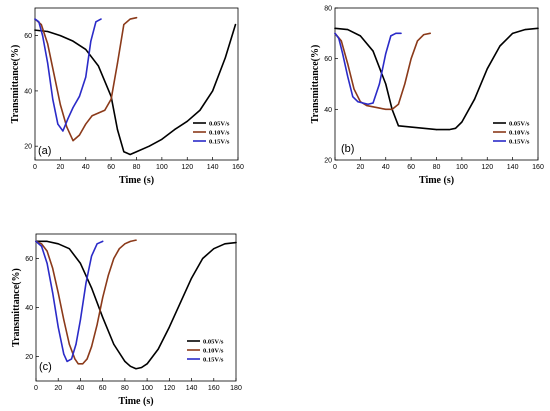 This screenshot has width=550, height=411. What do you see at coordinates (315, 84) in the screenshot?
I see `y-axis-title: Transmittance(%)` at bounding box center [315, 84].